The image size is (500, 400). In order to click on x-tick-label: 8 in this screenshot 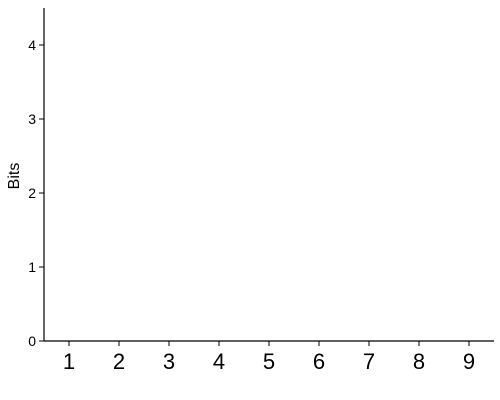, I will do `click(419, 361)`.